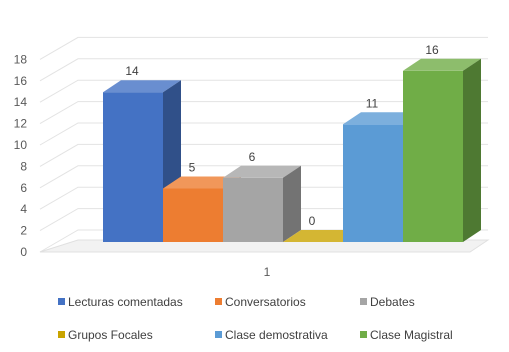  Describe the element at coordinates (392, 302) in the screenshot. I see `legend-label: Debates` at that location.